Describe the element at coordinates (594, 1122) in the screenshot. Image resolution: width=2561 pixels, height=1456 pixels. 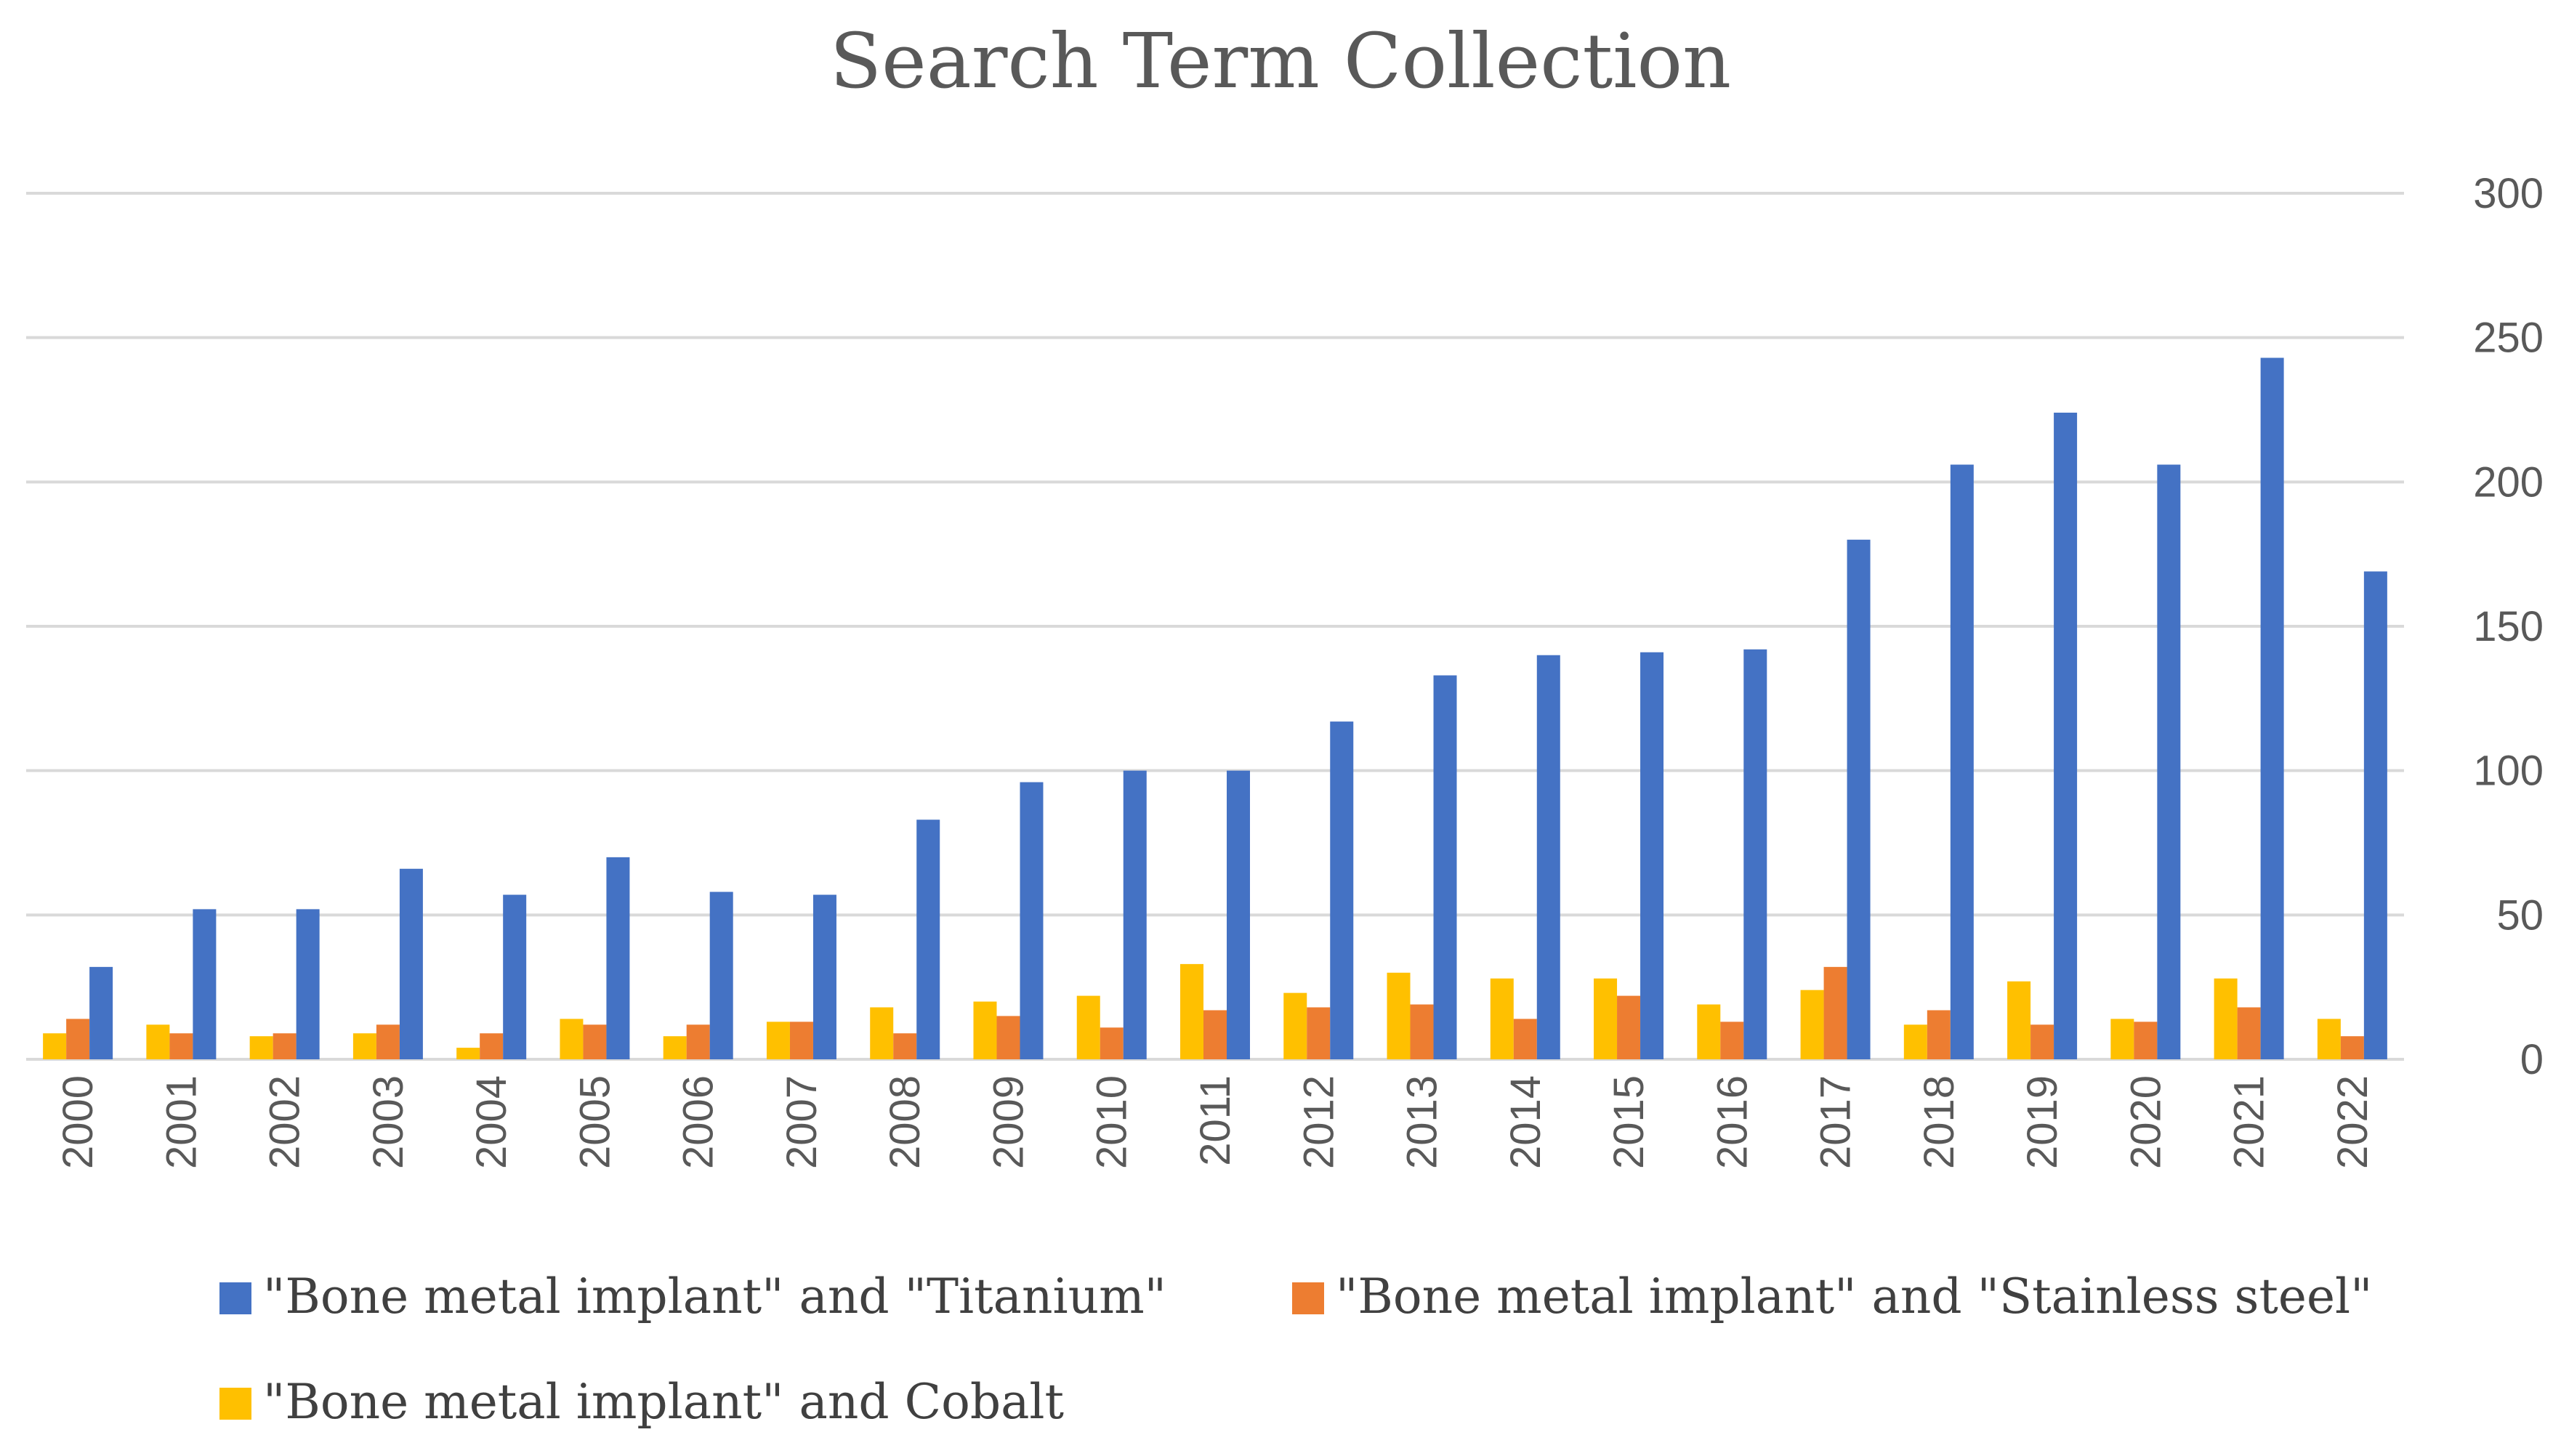
I see `x-tick-label: 2005` at that location.